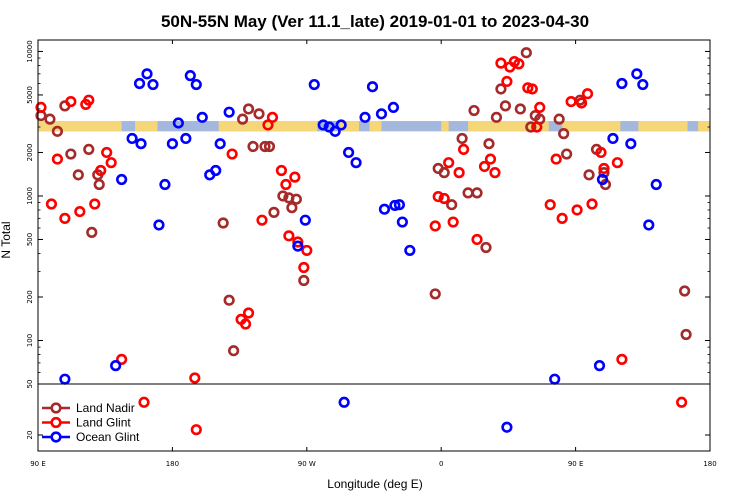 This screenshot has height=500, width=750. Describe the element at coordinates (374, 484) in the screenshot. I see `x-axis-label: Longitude (deg E)` at that location.